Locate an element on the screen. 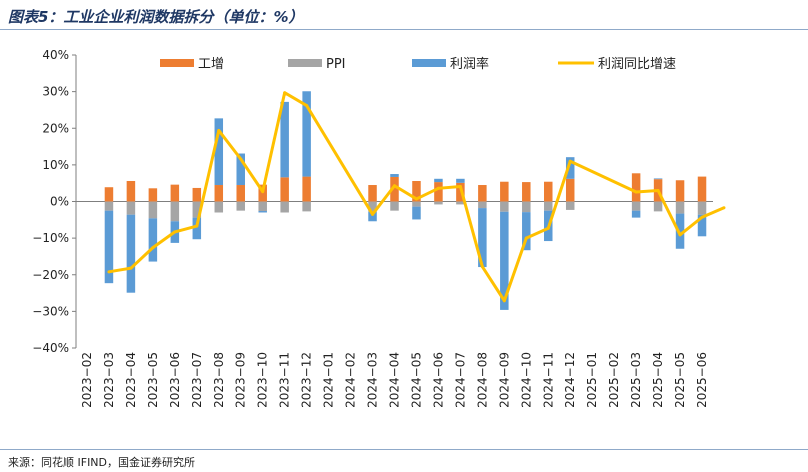 The image size is (808, 472). x-tick-label: 2023−07 is located at coordinates (197, 380).